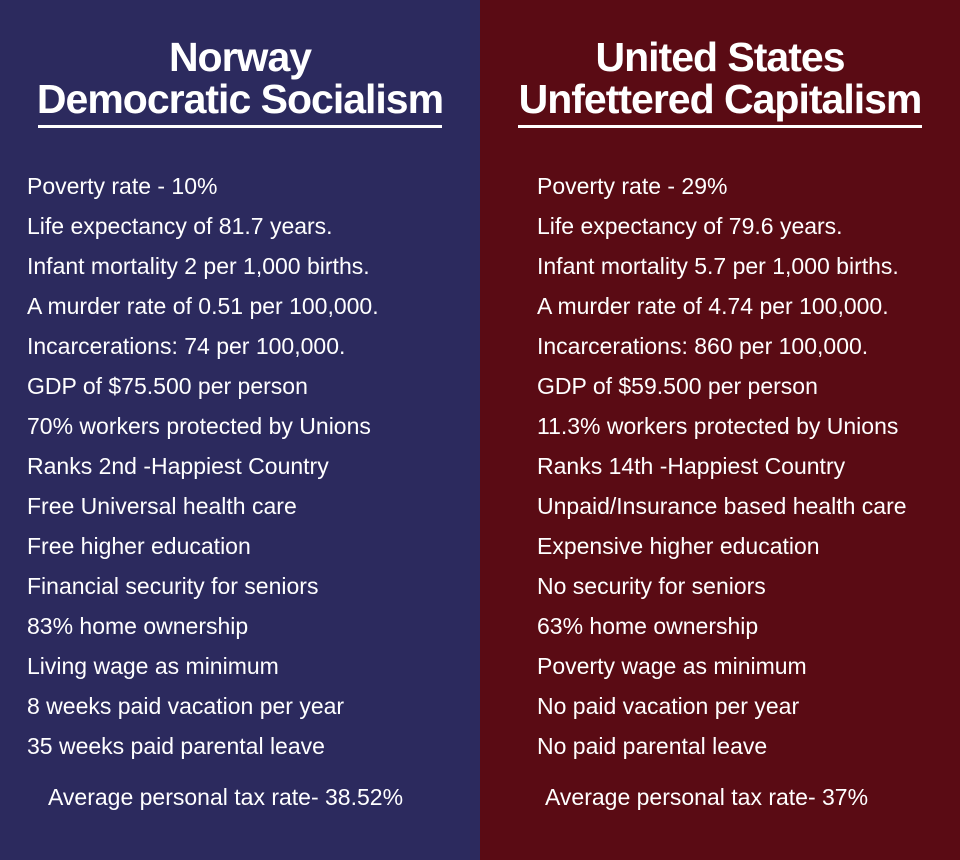 The image size is (960, 860). I want to click on norway-fact: Life expectancy of 81.7 years., so click(180, 226).